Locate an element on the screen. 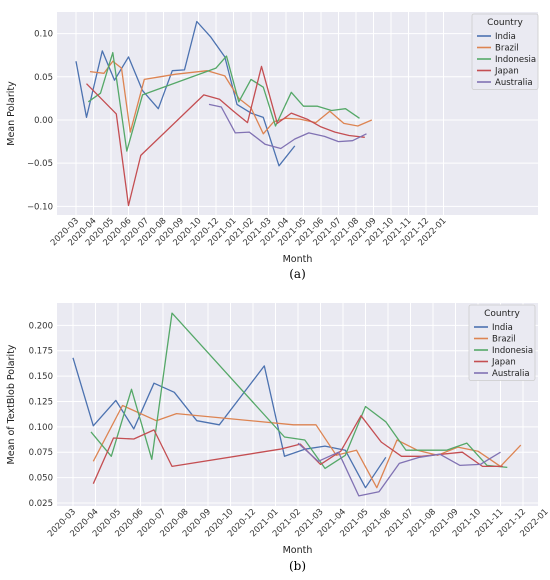  y-tick-label: −0.05 is located at coordinates (40, 164).